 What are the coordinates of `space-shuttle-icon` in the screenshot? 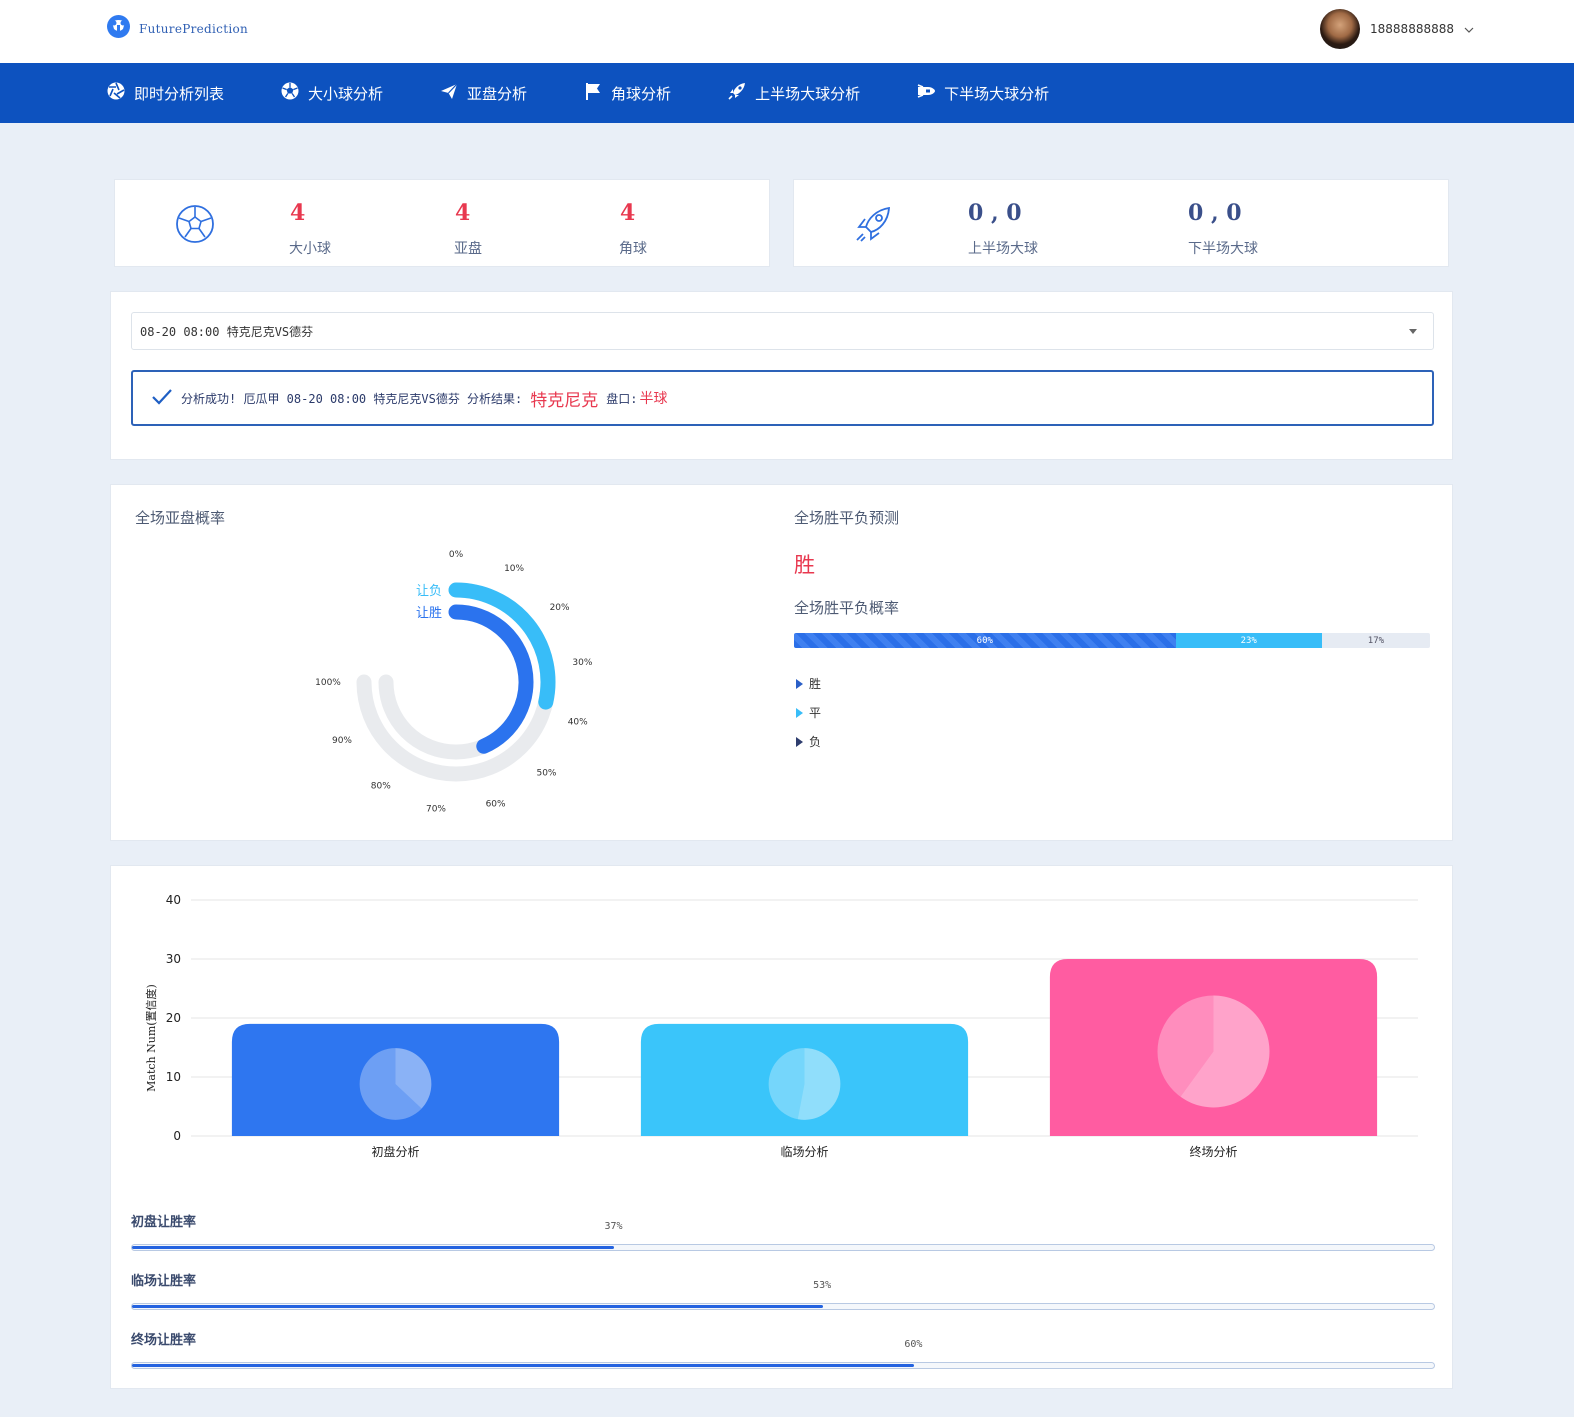 It's located at (926, 93).